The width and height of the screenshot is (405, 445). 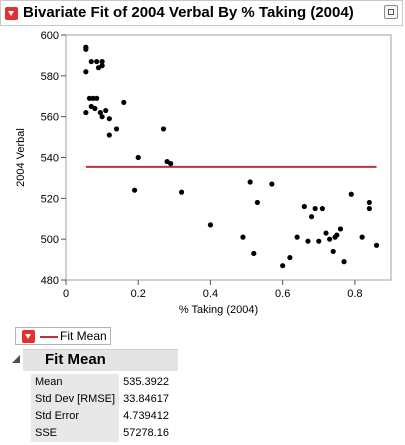 What do you see at coordinates (75, 359) in the screenshot?
I see `fit-mean-title: Fit Mean` at bounding box center [75, 359].